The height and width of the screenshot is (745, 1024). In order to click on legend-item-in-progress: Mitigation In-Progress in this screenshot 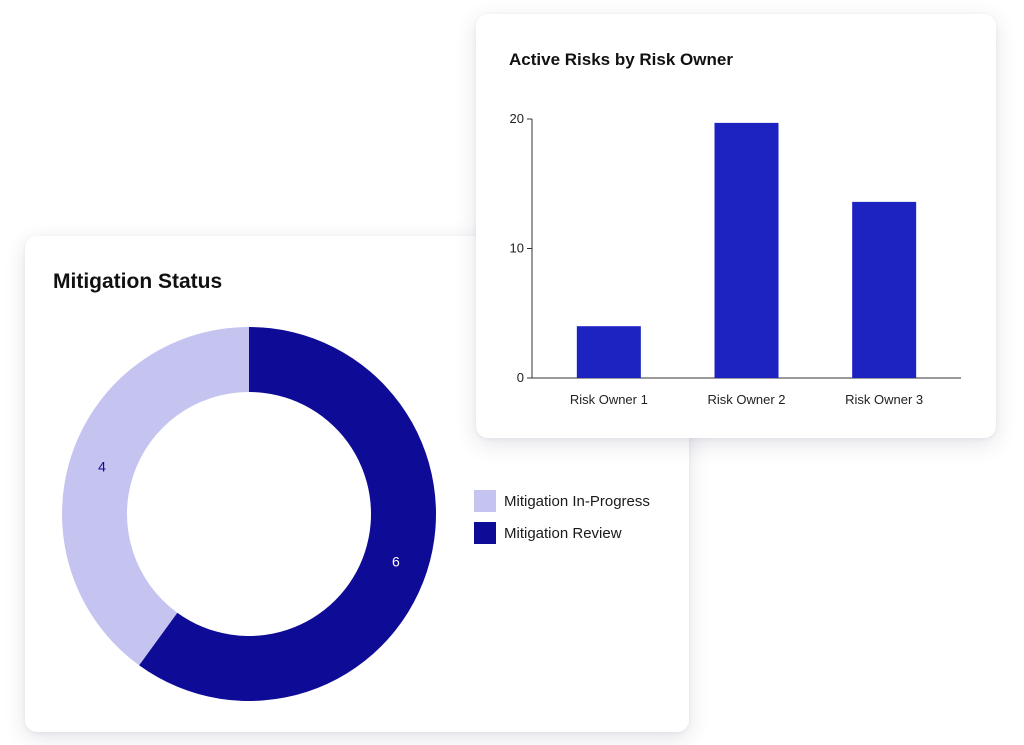, I will do `click(562, 501)`.